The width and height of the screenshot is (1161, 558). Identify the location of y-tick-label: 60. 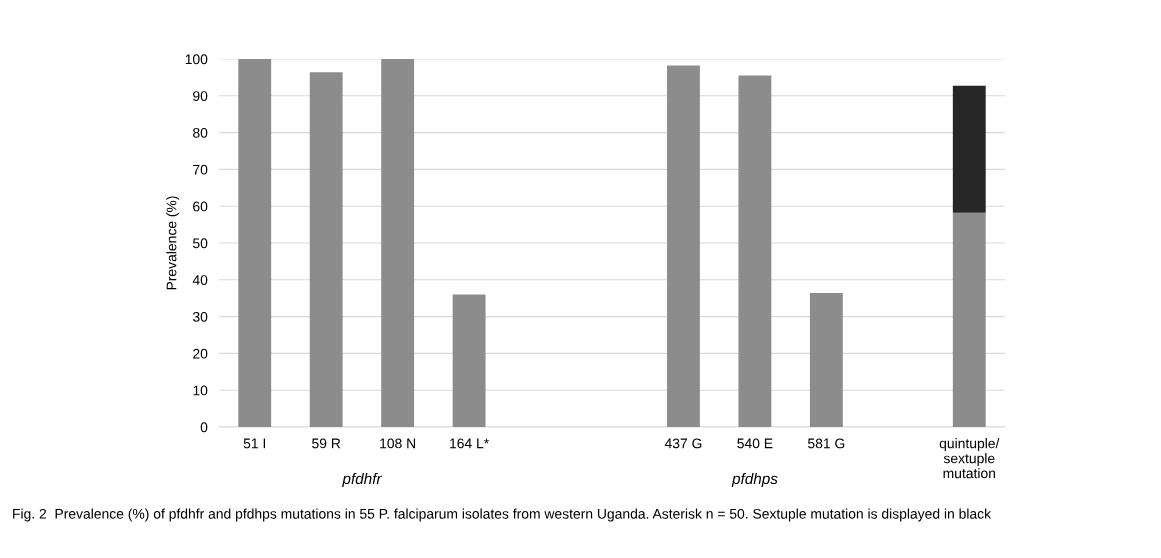
(200, 206).